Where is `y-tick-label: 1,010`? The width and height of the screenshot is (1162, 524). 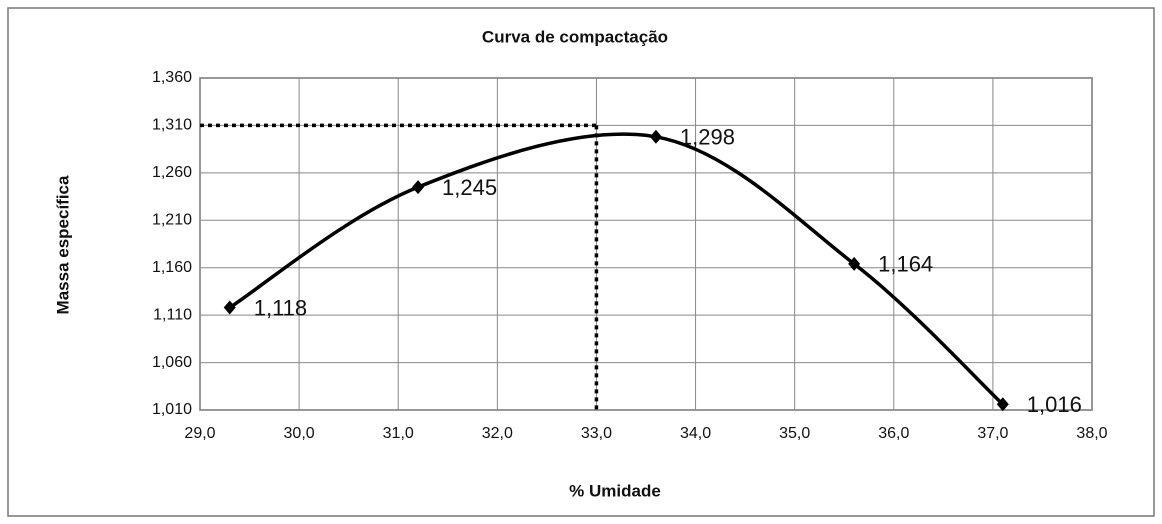 y-tick-label: 1,010 is located at coordinates (172, 409).